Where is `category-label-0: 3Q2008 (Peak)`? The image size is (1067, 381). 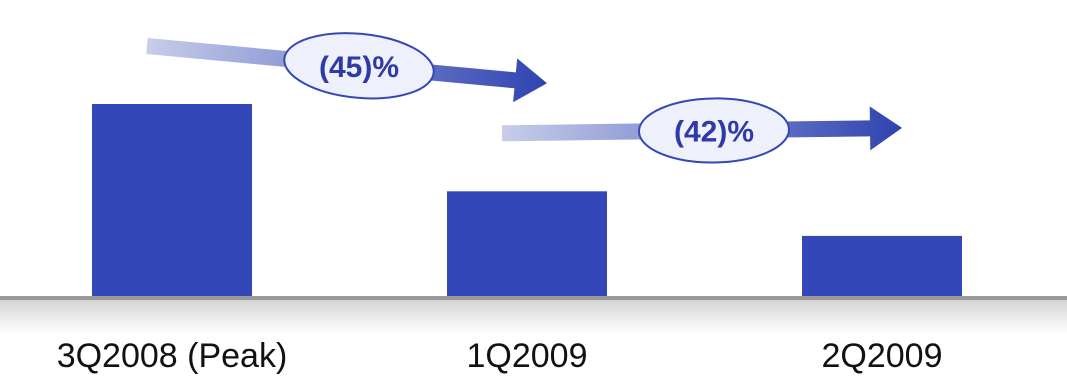
category-label-0: 3Q2008 (Peak) is located at coordinates (172, 356).